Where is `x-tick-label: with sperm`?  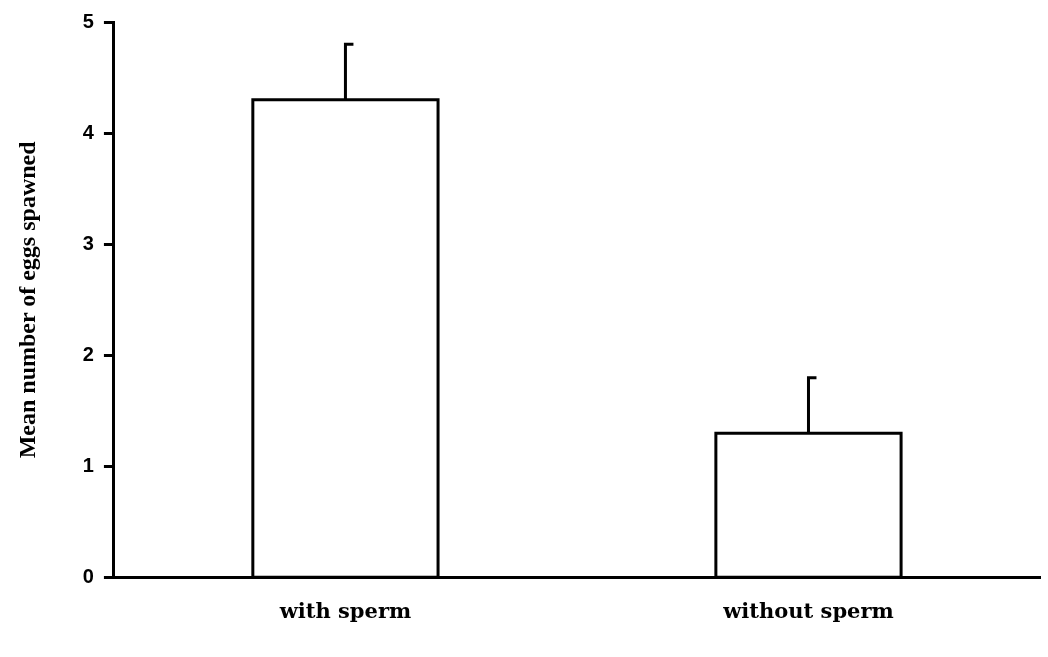
x-tick-label: with sperm is located at coordinates (345, 610).